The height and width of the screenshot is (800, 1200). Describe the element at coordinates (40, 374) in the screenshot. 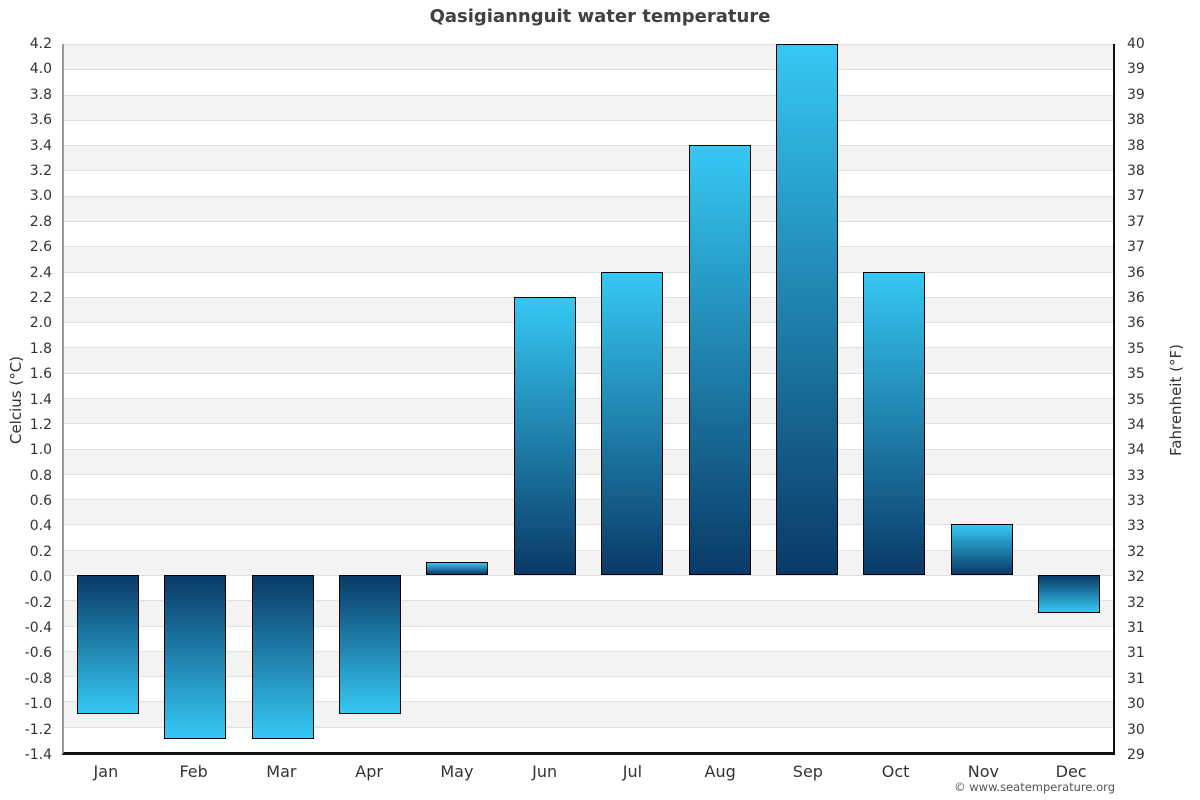

I see `y-tick-celsius: 1.6` at that location.